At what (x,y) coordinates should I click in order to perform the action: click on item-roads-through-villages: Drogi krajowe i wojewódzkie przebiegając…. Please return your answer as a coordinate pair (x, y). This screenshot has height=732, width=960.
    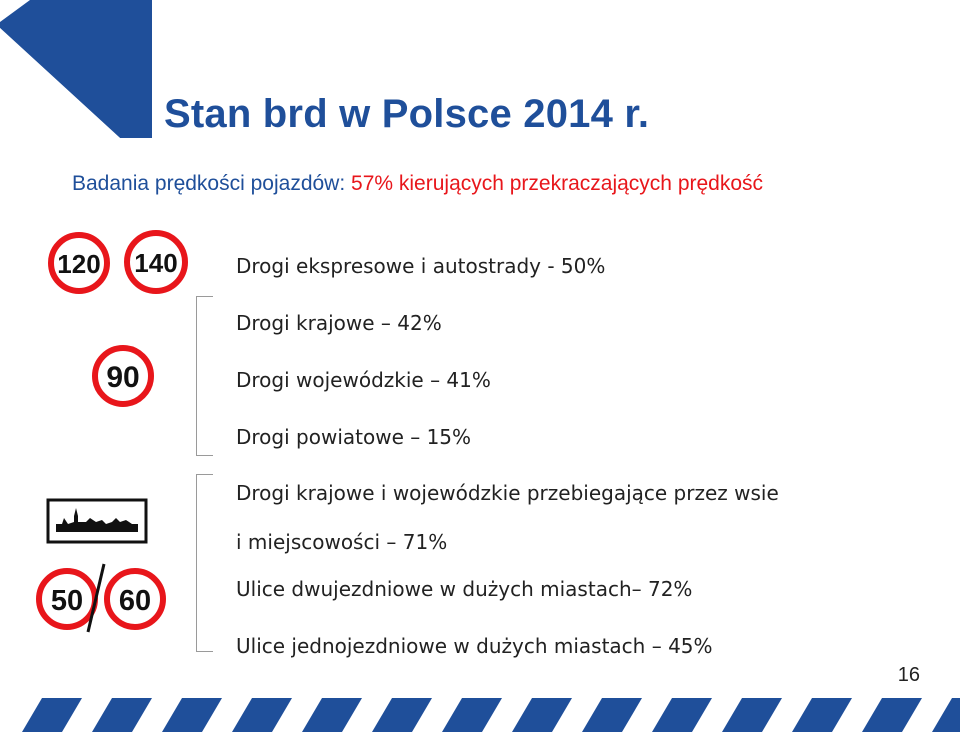
    Looking at the image, I should click on (507, 493).